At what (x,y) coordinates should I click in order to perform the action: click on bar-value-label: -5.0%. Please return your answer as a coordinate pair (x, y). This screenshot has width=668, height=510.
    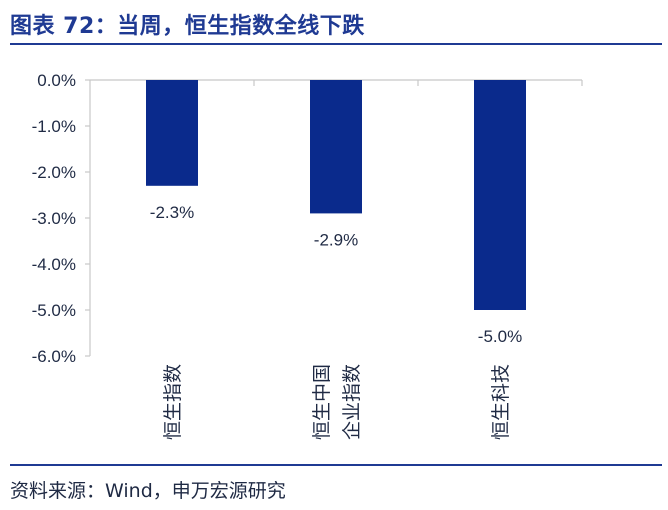
    Looking at the image, I should click on (500, 336).